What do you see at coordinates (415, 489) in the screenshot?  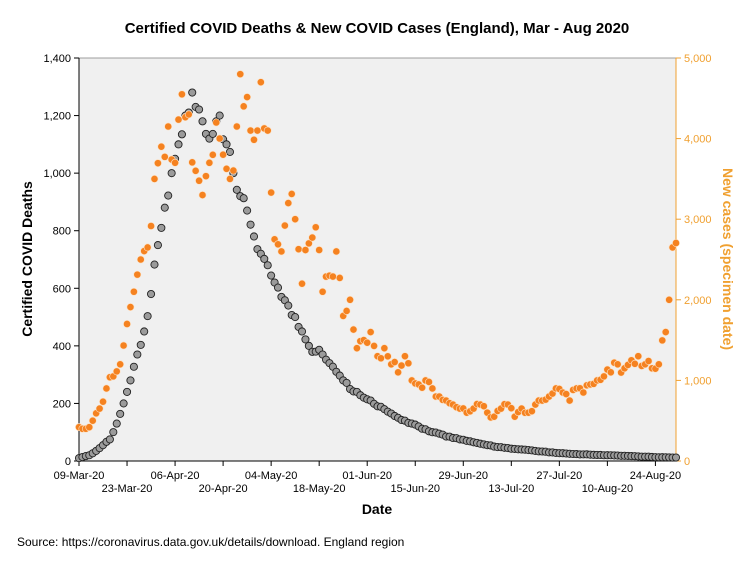 I see `x-tick-label: 15-Jun-20` at bounding box center [415, 489].